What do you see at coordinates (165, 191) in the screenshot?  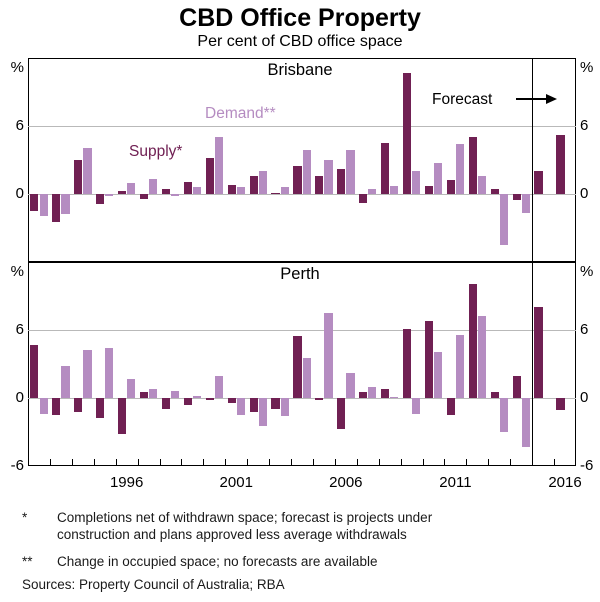 I see `bar-brisbane-supply-1998` at bounding box center [165, 191].